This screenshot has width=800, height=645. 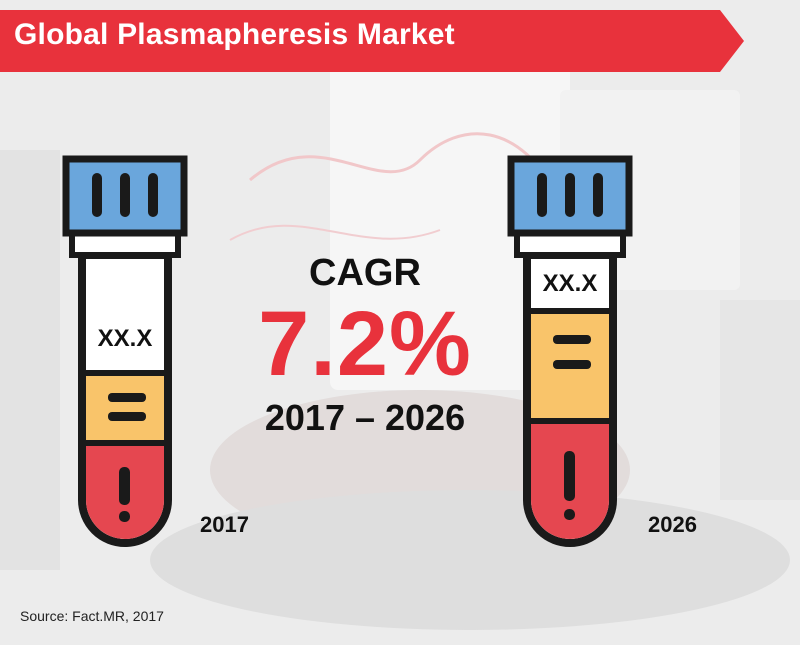 What do you see at coordinates (224, 524) in the screenshot?
I see `year-2017-label: 2017` at bounding box center [224, 524].